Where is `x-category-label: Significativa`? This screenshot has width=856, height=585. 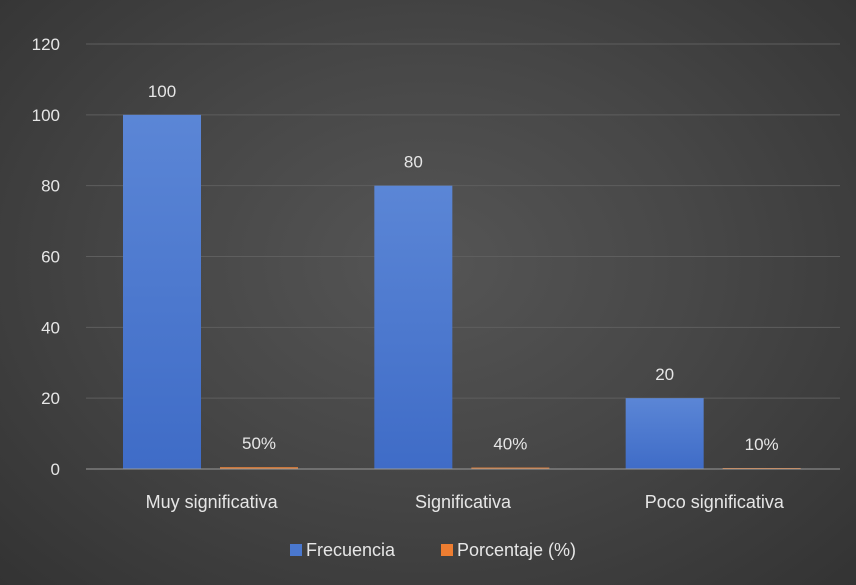 x-category-label: Significativa is located at coordinates (463, 502).